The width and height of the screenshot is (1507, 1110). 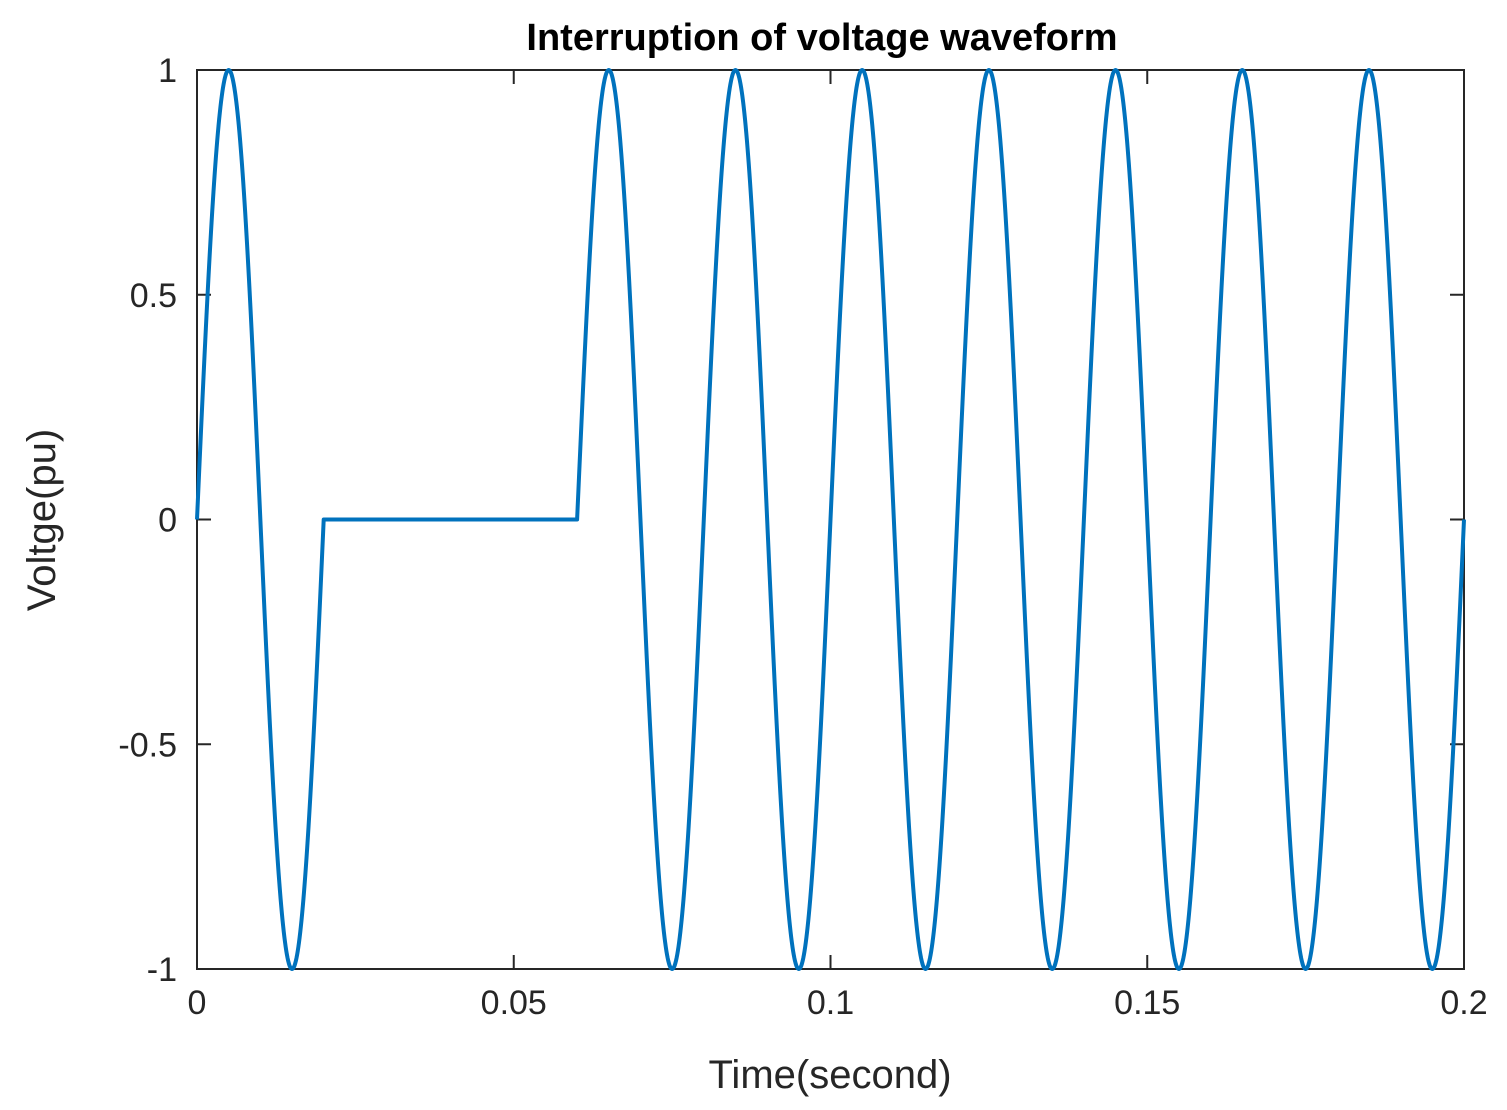 What do you see at coordinates (162, 970) in the screenshot?
I see `y-tick-label: -1` at bounding box center [162, 970].